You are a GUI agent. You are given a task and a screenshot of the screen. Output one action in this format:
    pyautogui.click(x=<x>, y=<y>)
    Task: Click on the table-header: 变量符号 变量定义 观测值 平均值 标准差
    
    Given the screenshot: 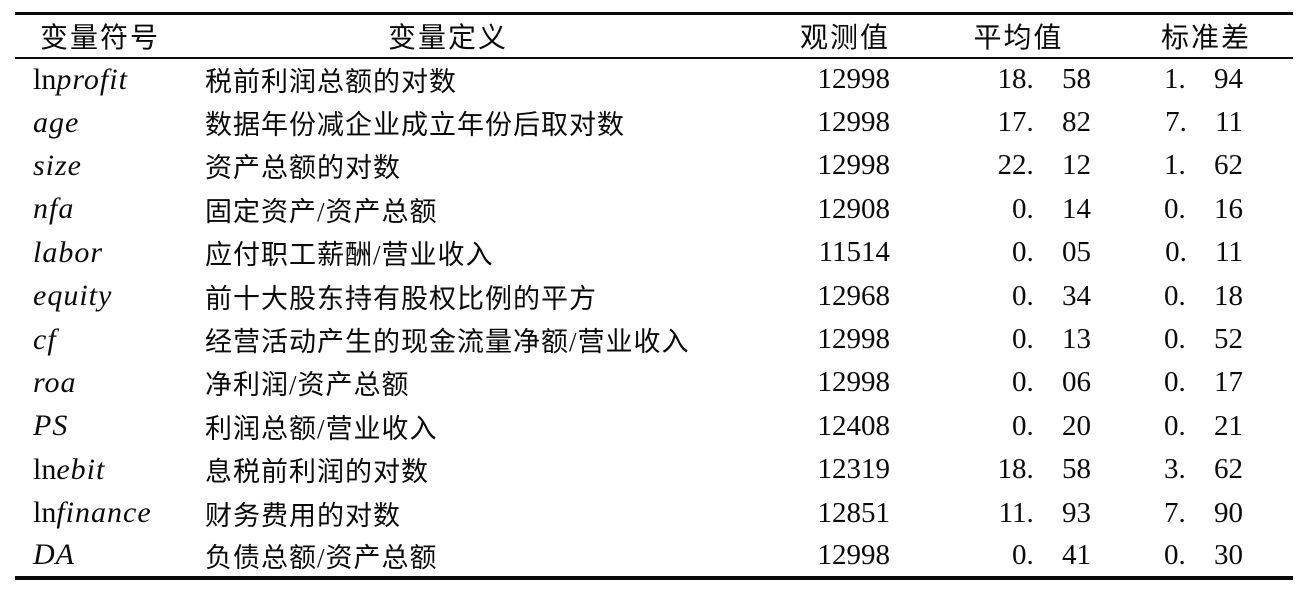 What is the action you would take?
    pyautogui.click(x=654, y=36)
    